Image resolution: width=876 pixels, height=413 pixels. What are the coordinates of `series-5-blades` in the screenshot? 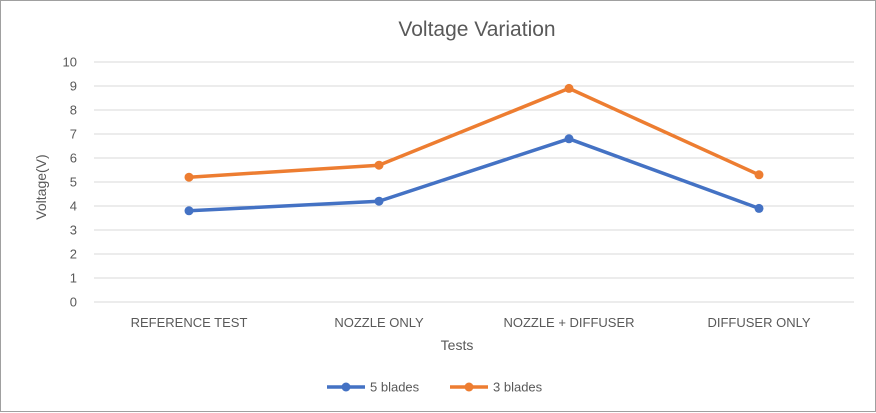 It's located at (474, 175).